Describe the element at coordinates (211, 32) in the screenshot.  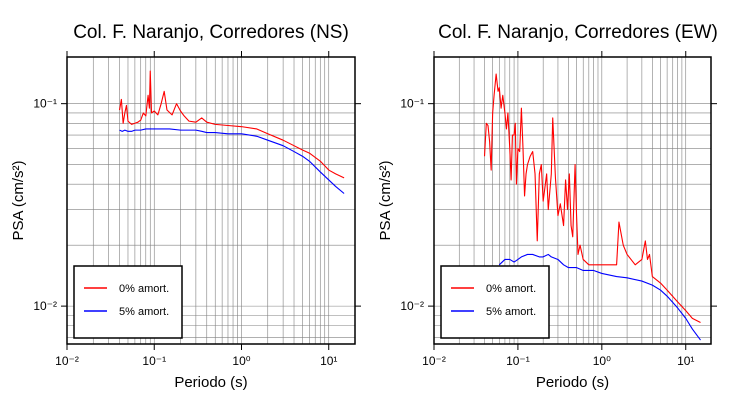
I see `chart-title: Col. F. Naranjo, Corredores (NS)` at that location.